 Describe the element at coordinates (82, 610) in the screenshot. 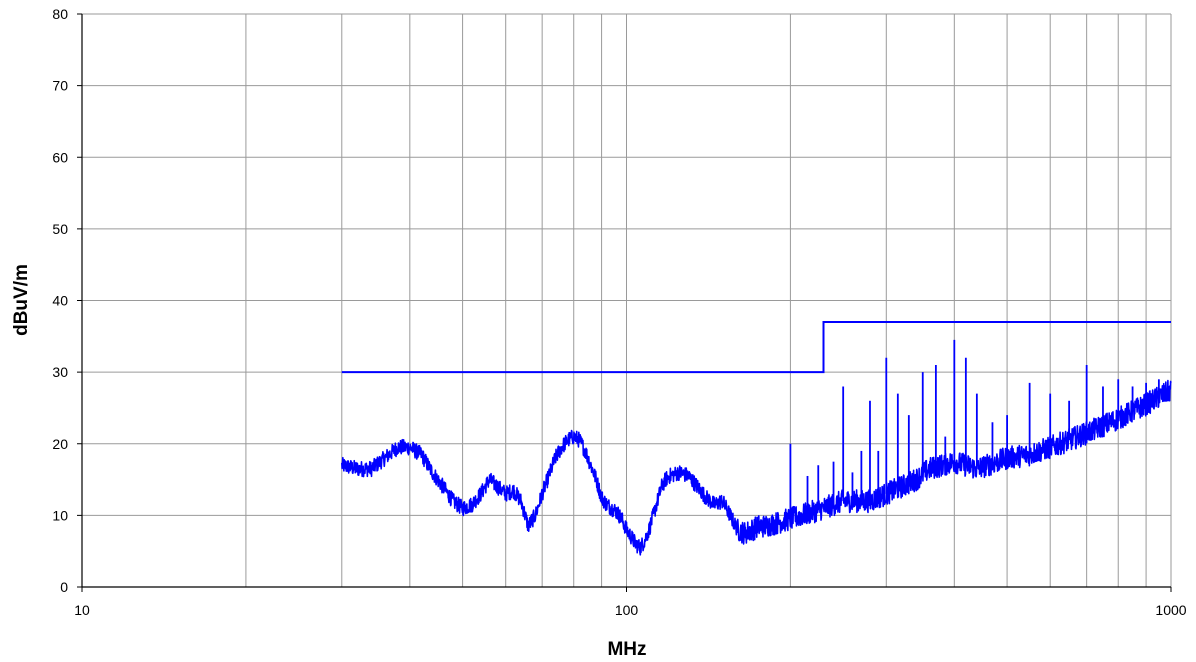

I see `x-tick-label: 10` at that location.